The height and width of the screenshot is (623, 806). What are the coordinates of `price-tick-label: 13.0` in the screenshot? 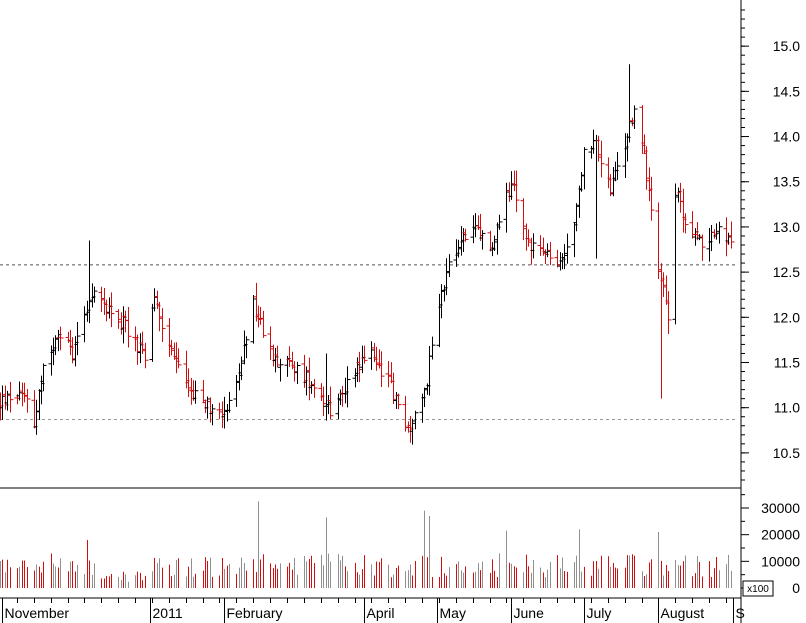 It's located at (786, 227).